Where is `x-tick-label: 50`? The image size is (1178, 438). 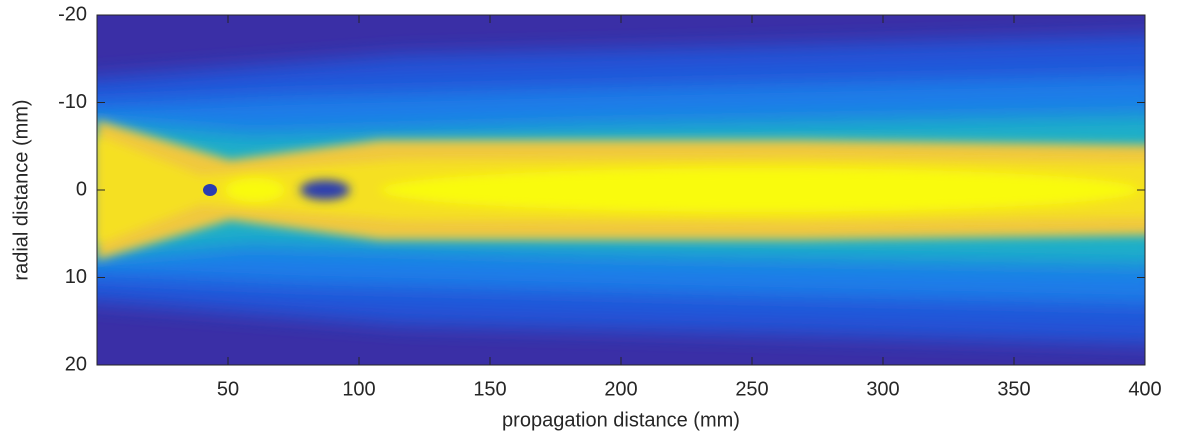 x-tick-label: 50 is located at coordinates (228, 389).